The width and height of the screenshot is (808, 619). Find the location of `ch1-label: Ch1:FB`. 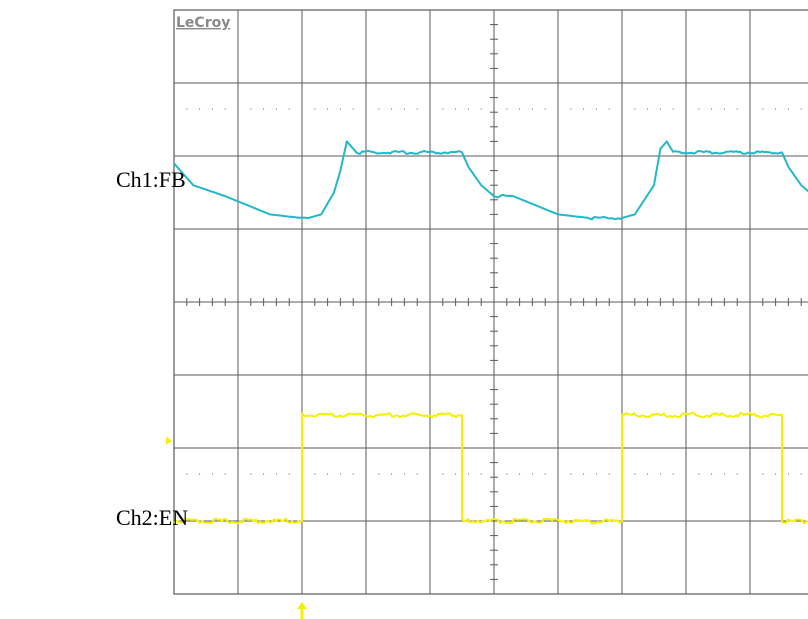

ch1-label: Ch1:FB is located at coordinates (151, 179).